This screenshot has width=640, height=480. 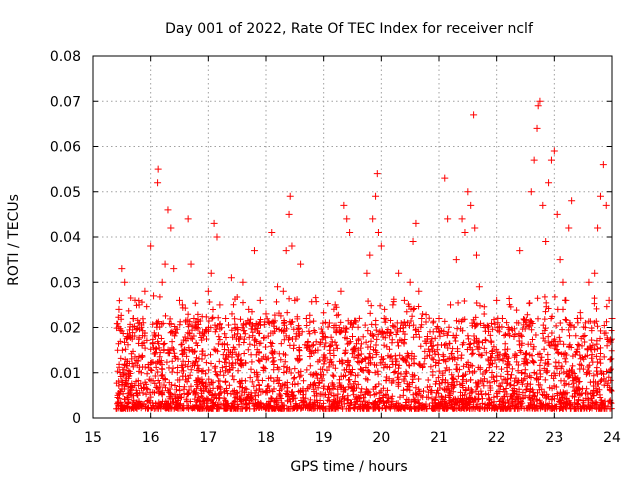 I want to click on y-tick-label: 0.07, so click(x=65, y=102).